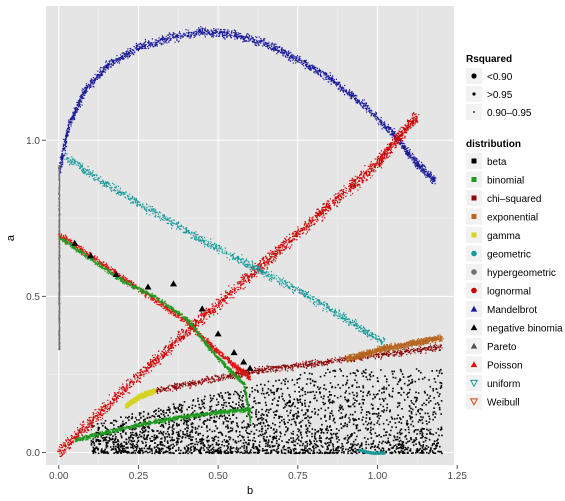 The width and height of the screenshot is (565, 501). I want to click on band-points-gamma, so click(140, 398).